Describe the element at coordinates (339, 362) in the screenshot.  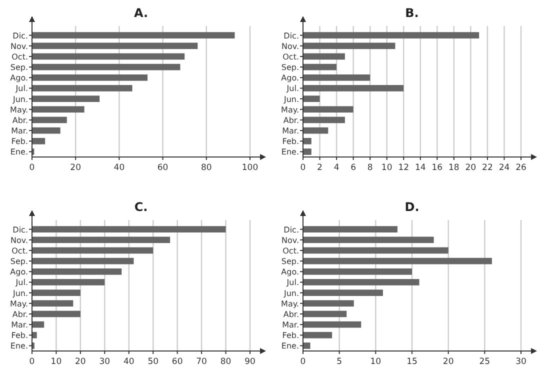
I see `x-tick-label: 5` at that location.